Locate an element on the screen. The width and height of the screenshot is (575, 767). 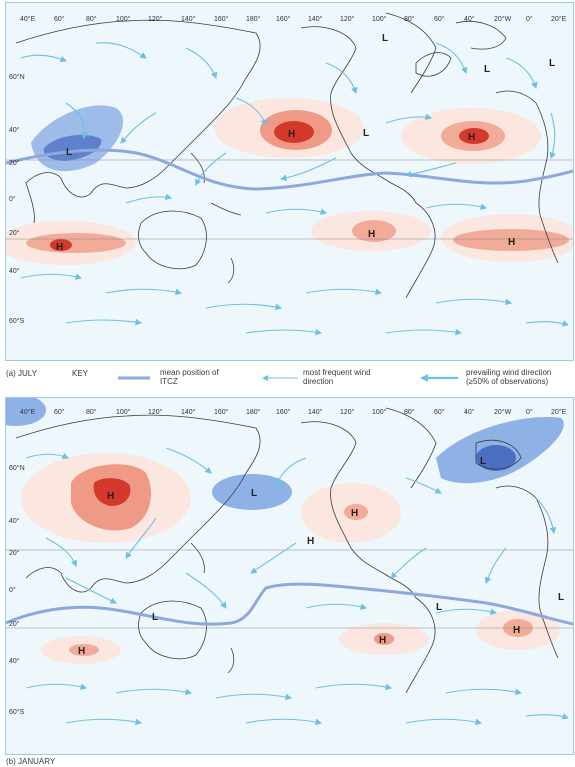
wind-arrow-icon is located at coordinates (280, 378).